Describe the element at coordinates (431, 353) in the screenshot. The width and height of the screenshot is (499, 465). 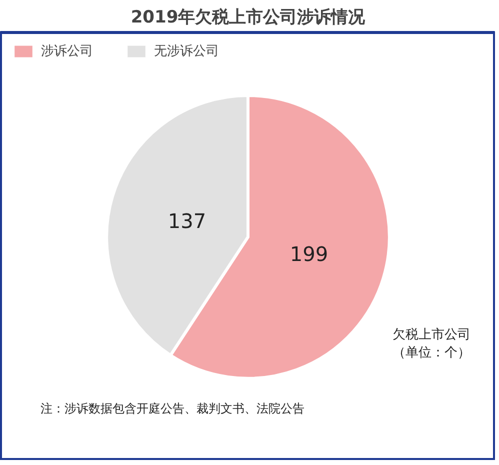
I see `text: （单位：个）` at that location.